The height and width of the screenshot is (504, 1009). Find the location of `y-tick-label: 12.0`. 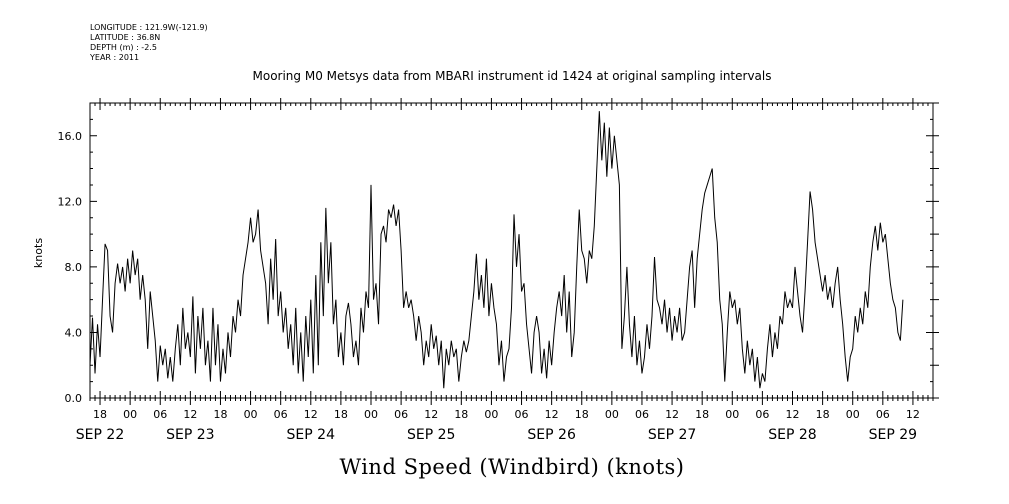

y-tick-label: 12.0 is located at coordinates (70, 201).